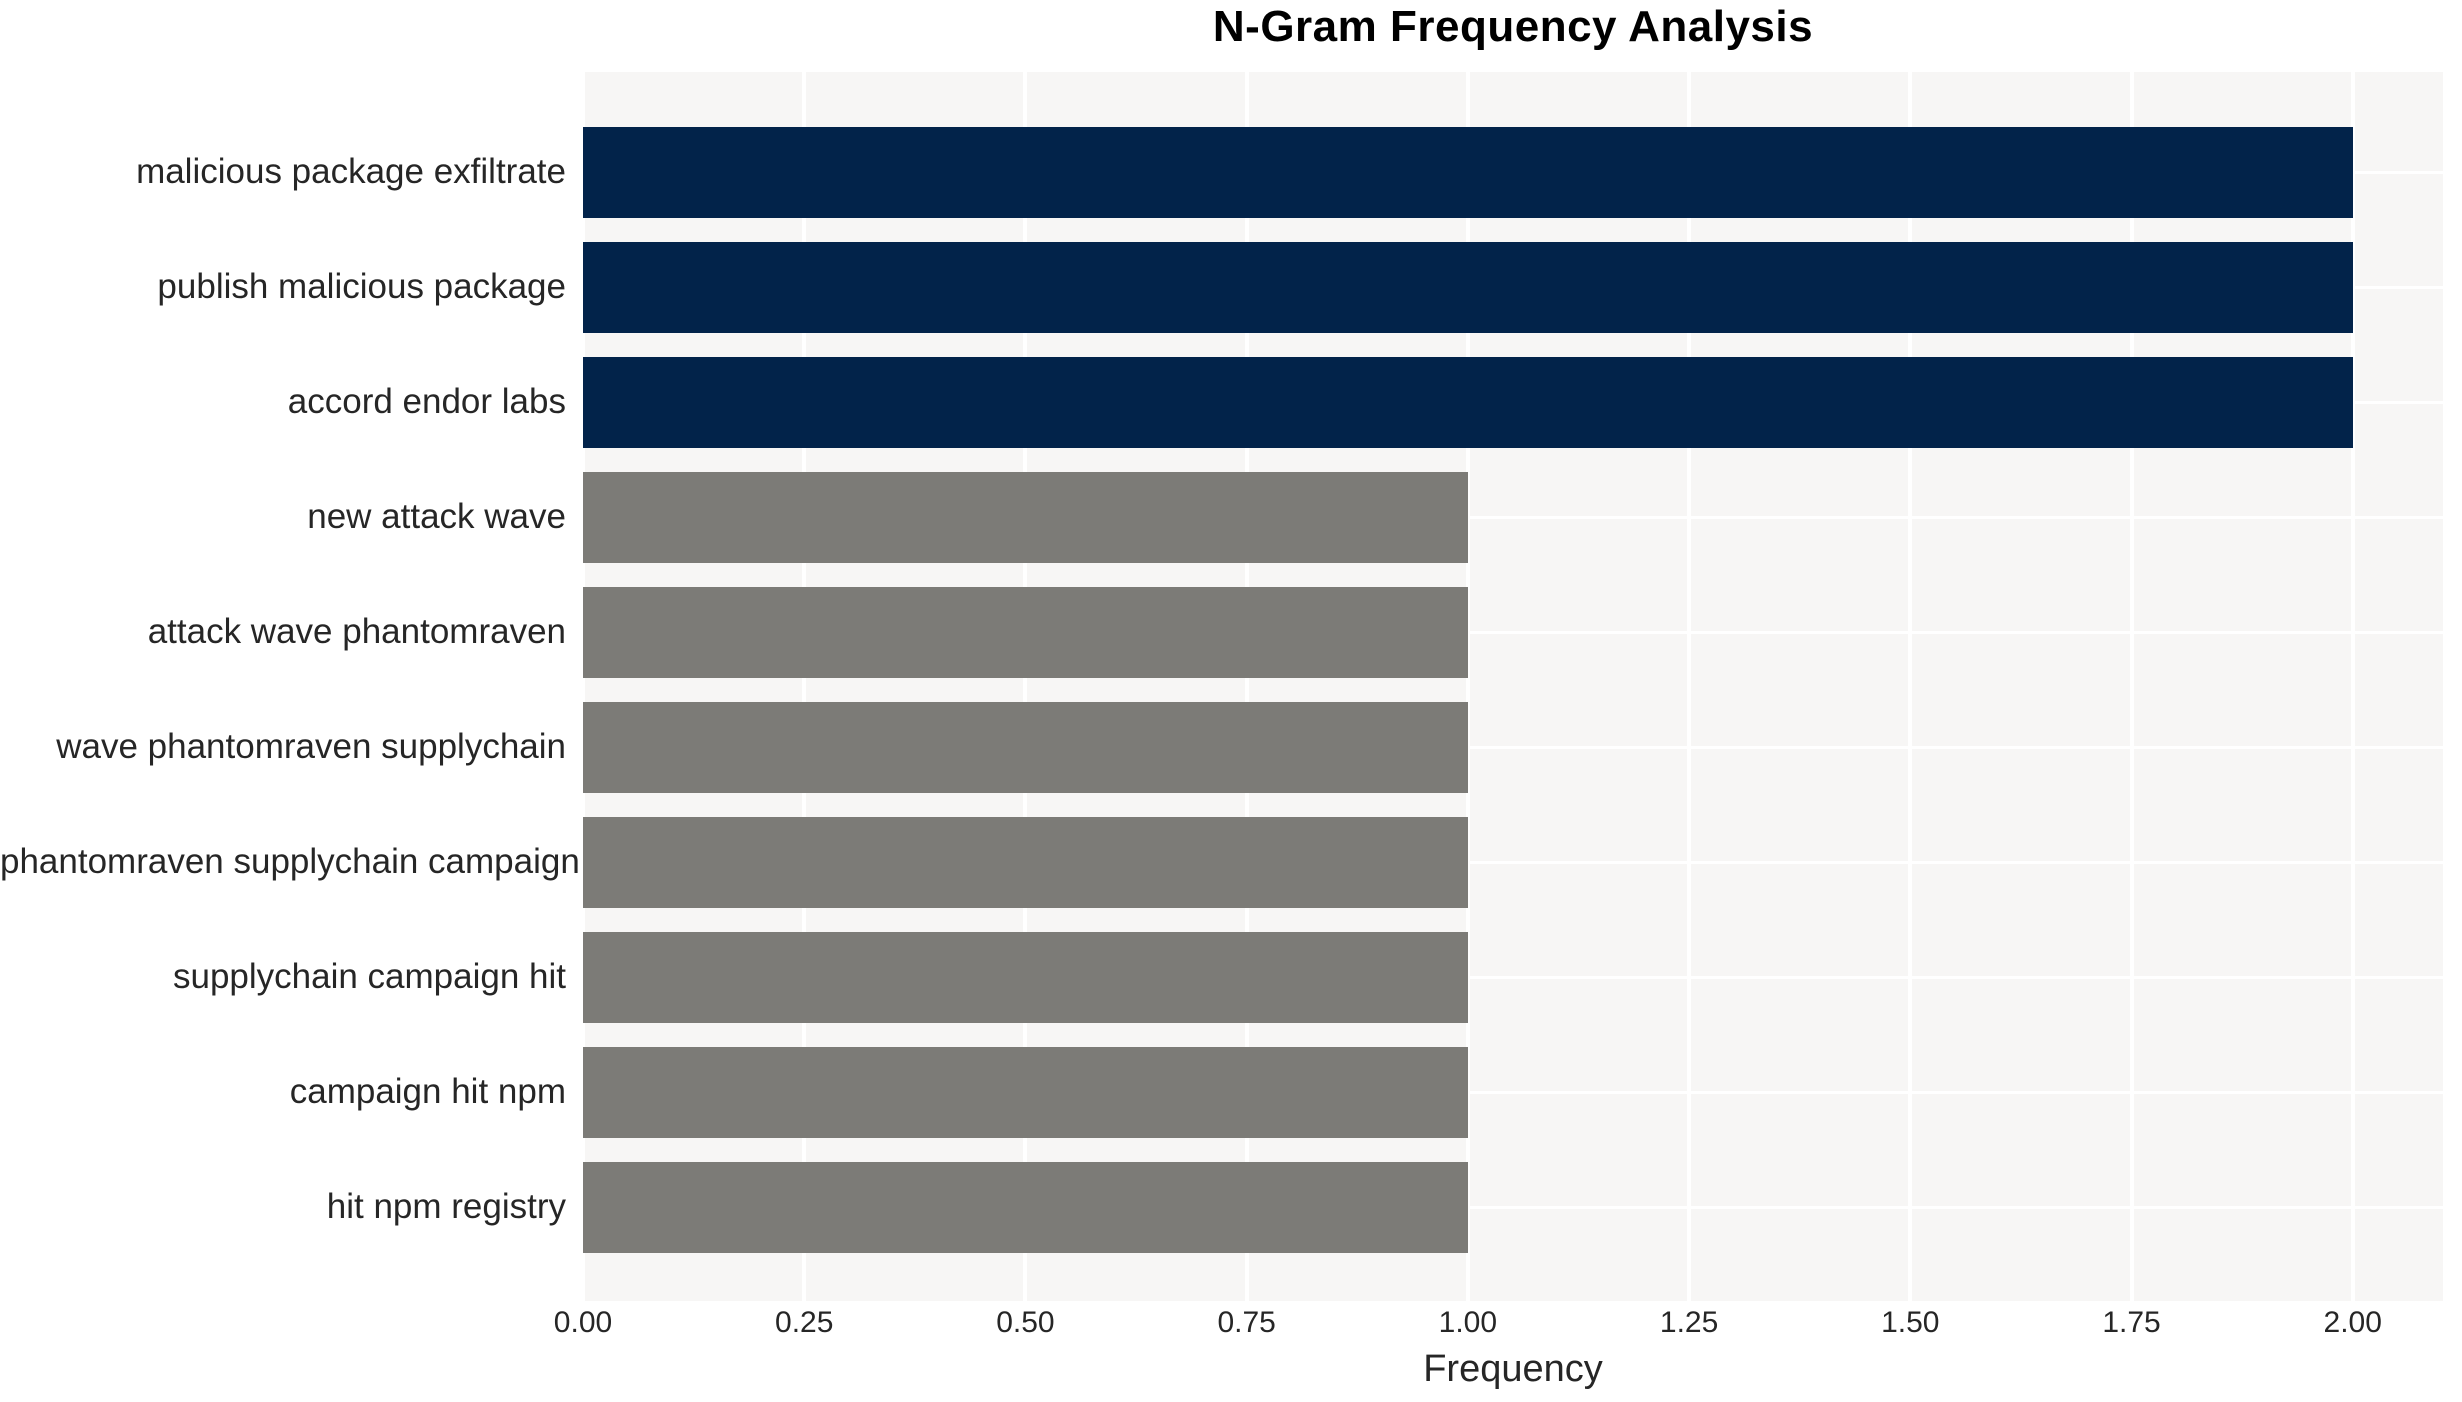 Image resolution: width=2462 pixels, height=1402 pixels. Describe the element at coordinates (2352, 1322) in the screenshot. I see `x-tick-label: 2.00` at that location.